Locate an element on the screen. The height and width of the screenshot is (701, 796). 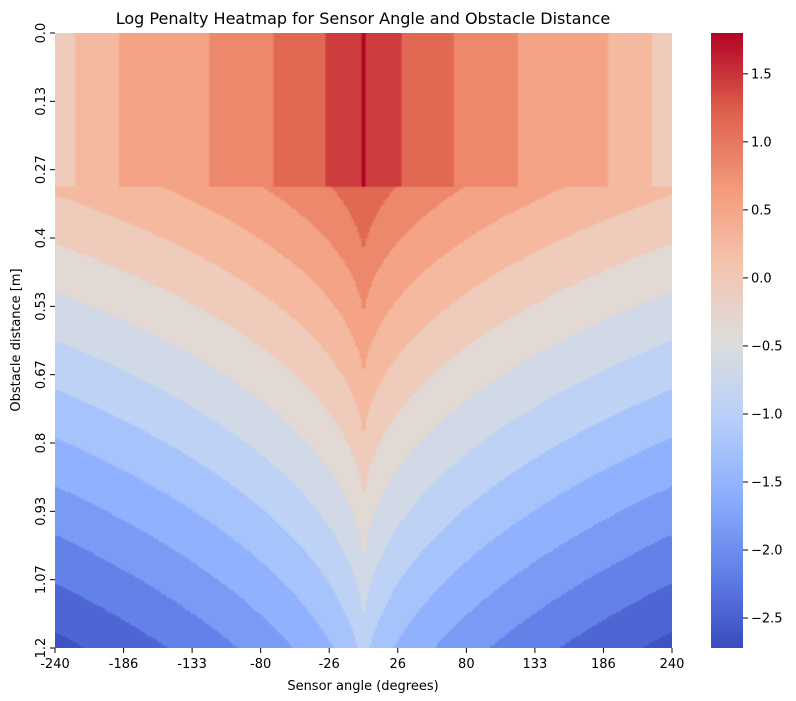
x-tick-label: -240 is located at coordinates (55, 664).